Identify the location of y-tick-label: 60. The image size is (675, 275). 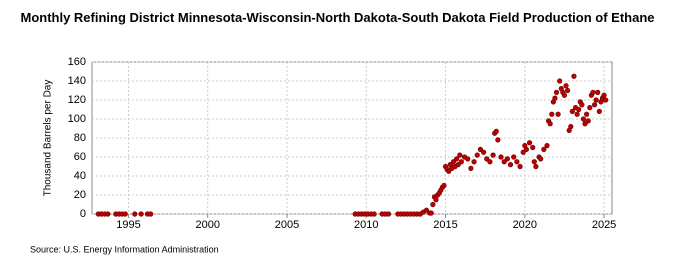
(80, 157).